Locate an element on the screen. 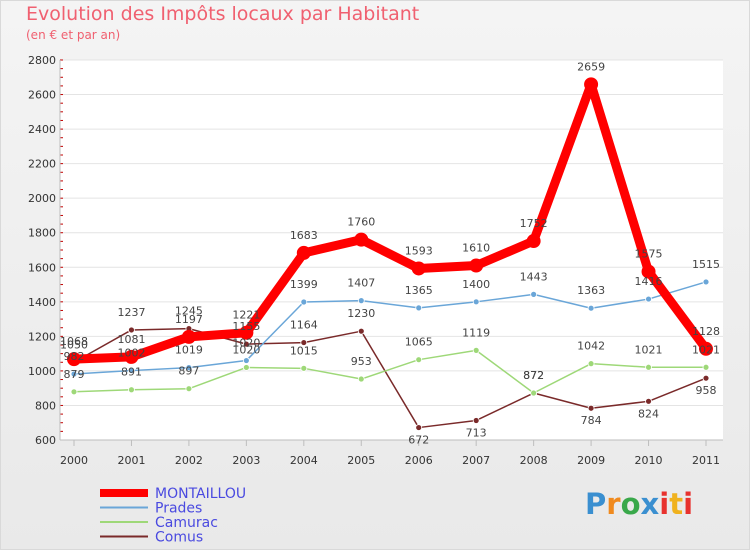 The width and height of the screenshot is (750, 550). data-label-comus: 784 is located at coordinates (591, 420).